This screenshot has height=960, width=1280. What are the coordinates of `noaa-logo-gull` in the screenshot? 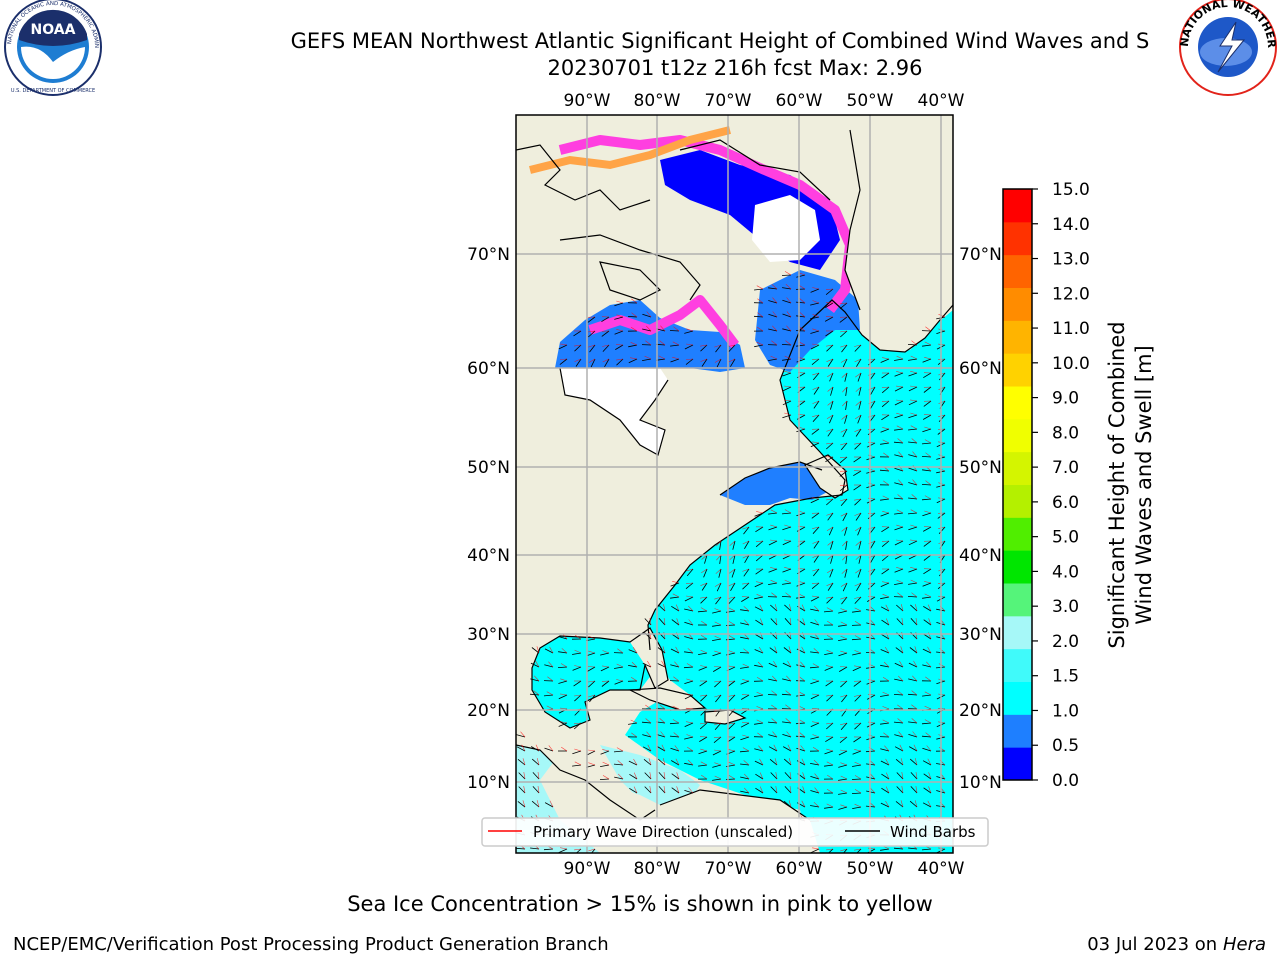 It's located at (53, 62).